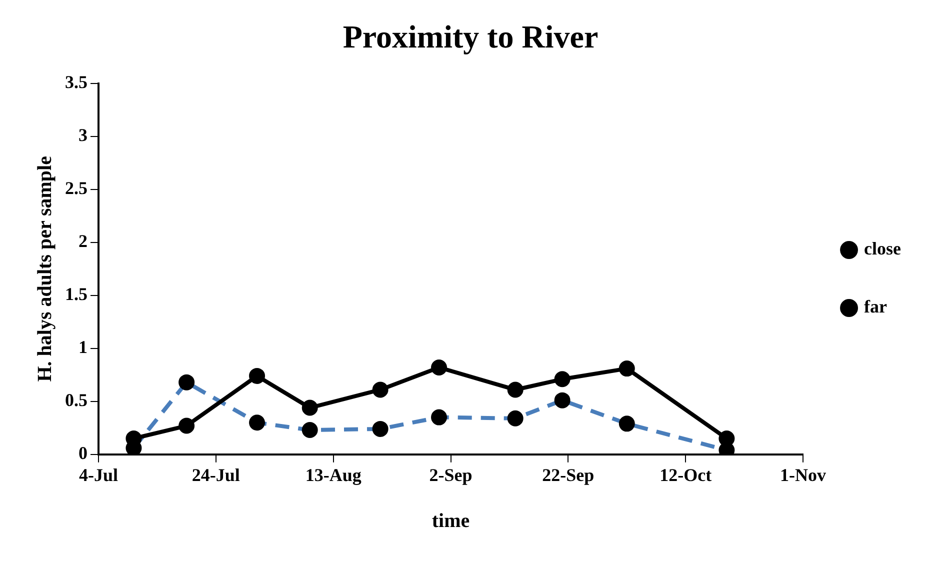  What do you see at coordinates (83, 135) in the screenshot?
I see `y-tick-label: 3` at bounding box center [83, 135].